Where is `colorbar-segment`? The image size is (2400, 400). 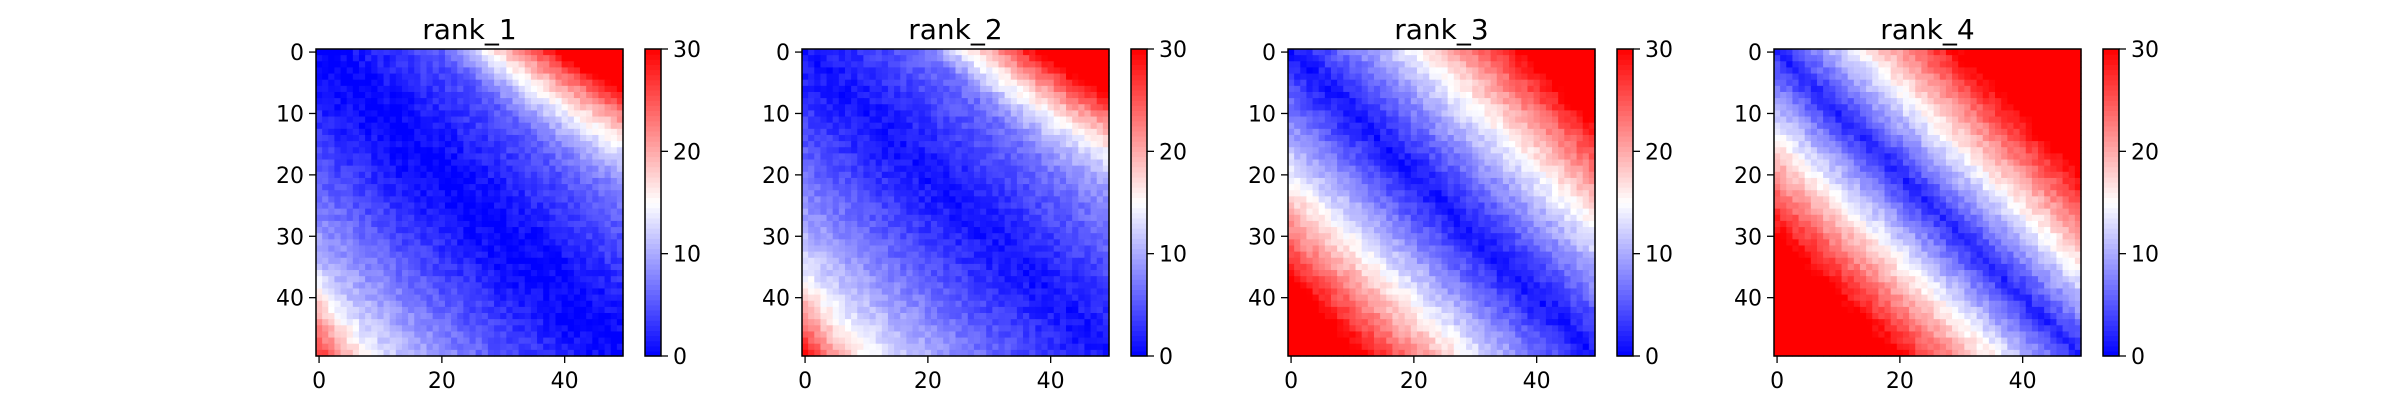 colorbar-segment is located at coordinates (653, 190).